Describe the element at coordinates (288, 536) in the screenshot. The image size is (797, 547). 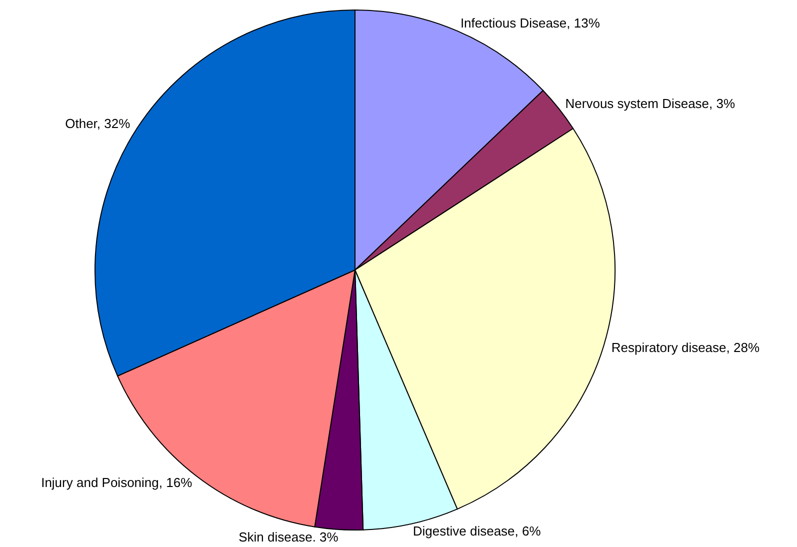
I see `slice-label: Skin disease. 3%` at that location.